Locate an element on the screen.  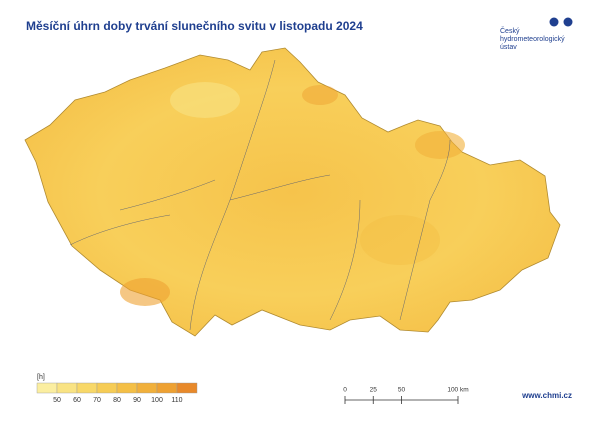
footer-link: www.chmi.cz is located at coordinates (546, 395).